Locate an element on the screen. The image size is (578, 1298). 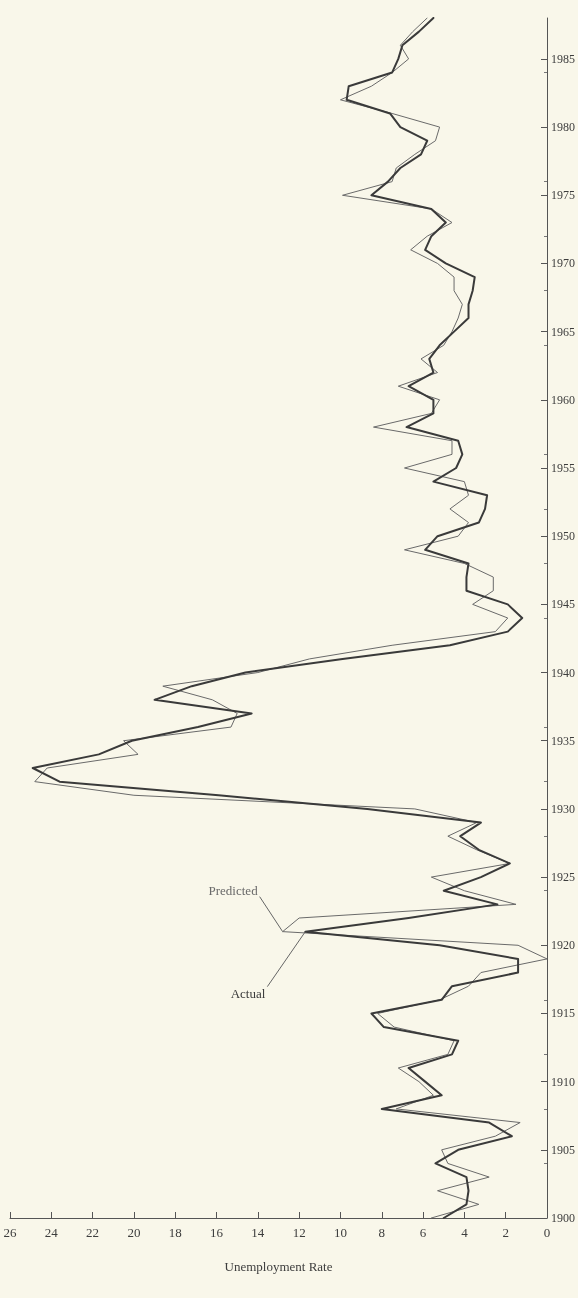
y-tick-label: 1960 is located at coordinates (563, 399).